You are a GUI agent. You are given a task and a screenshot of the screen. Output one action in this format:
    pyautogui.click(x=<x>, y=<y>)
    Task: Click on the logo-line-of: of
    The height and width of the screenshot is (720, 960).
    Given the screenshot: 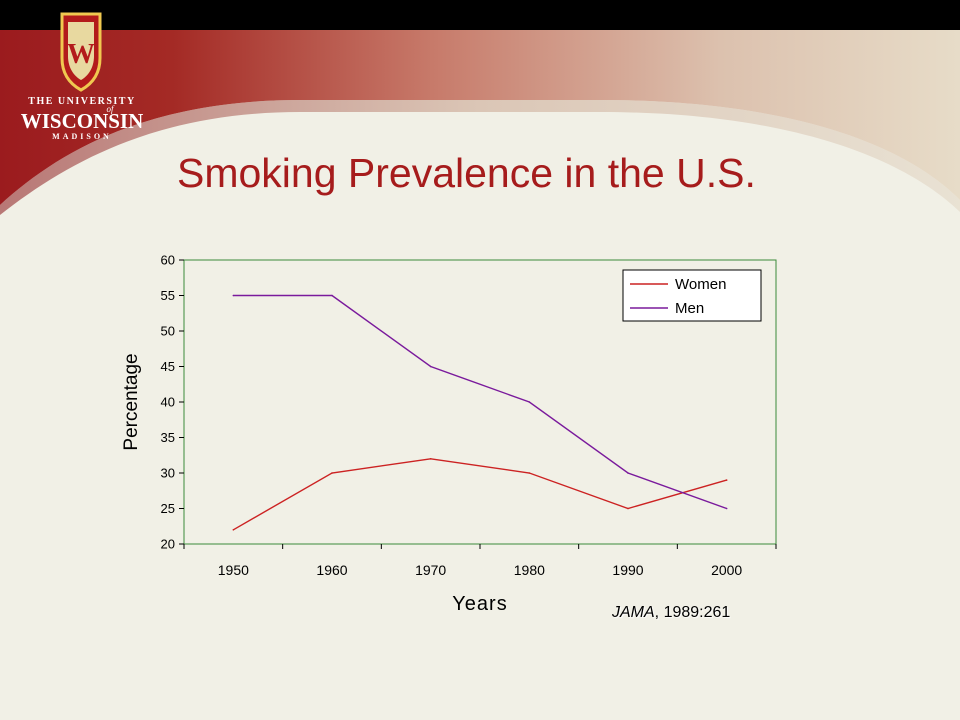 What is the action you would take?
    pyautogui.click(x=110, y=109)
    